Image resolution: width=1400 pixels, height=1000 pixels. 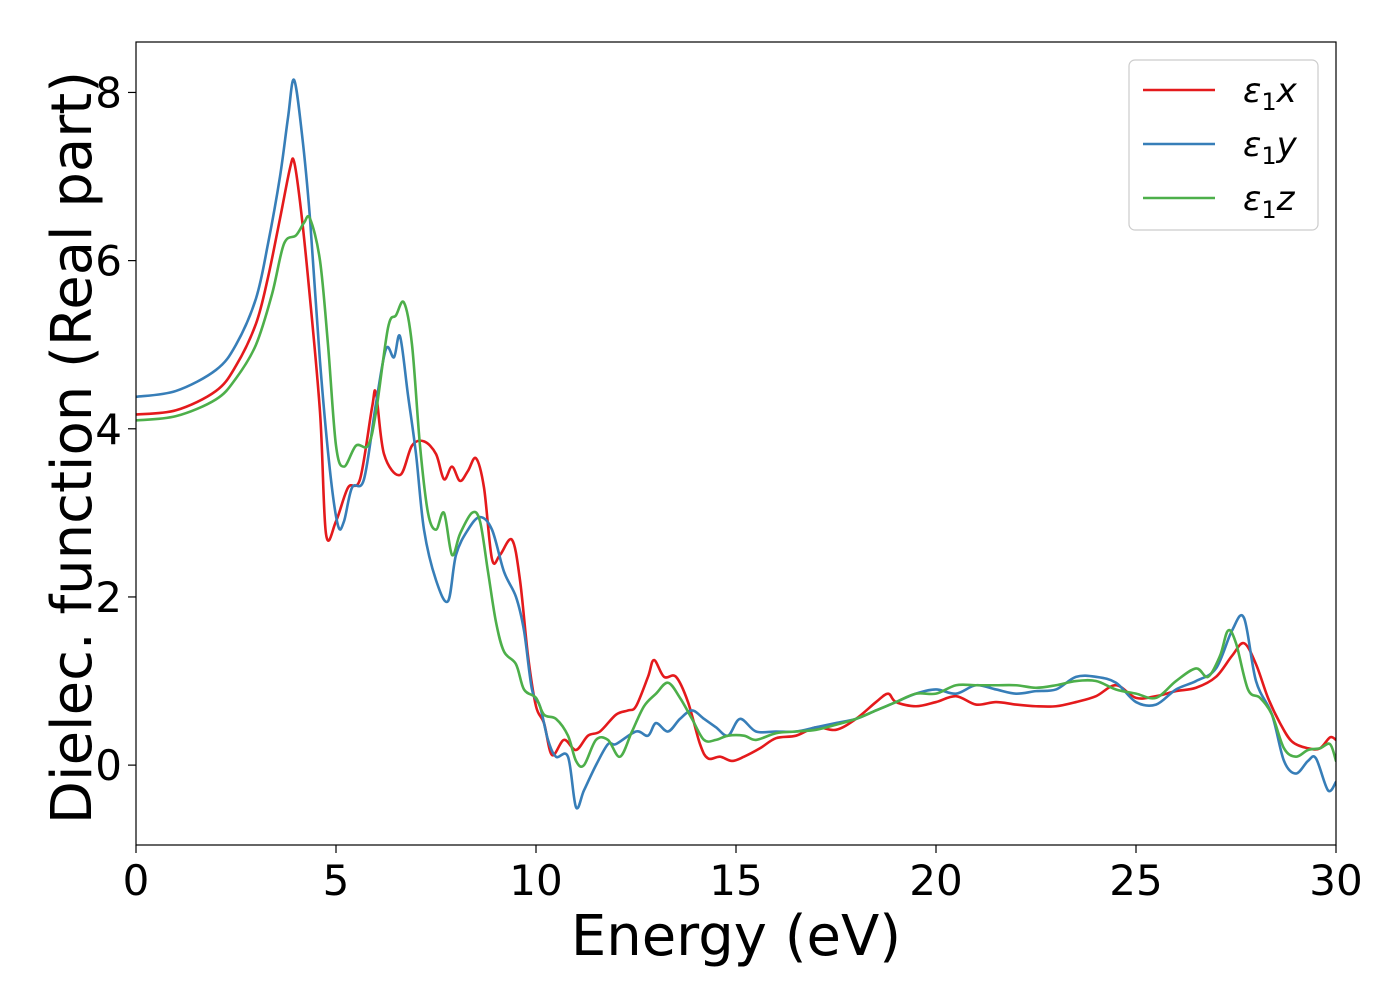 I want to click on y-tick-label: 2, so click(x=108, y=597).